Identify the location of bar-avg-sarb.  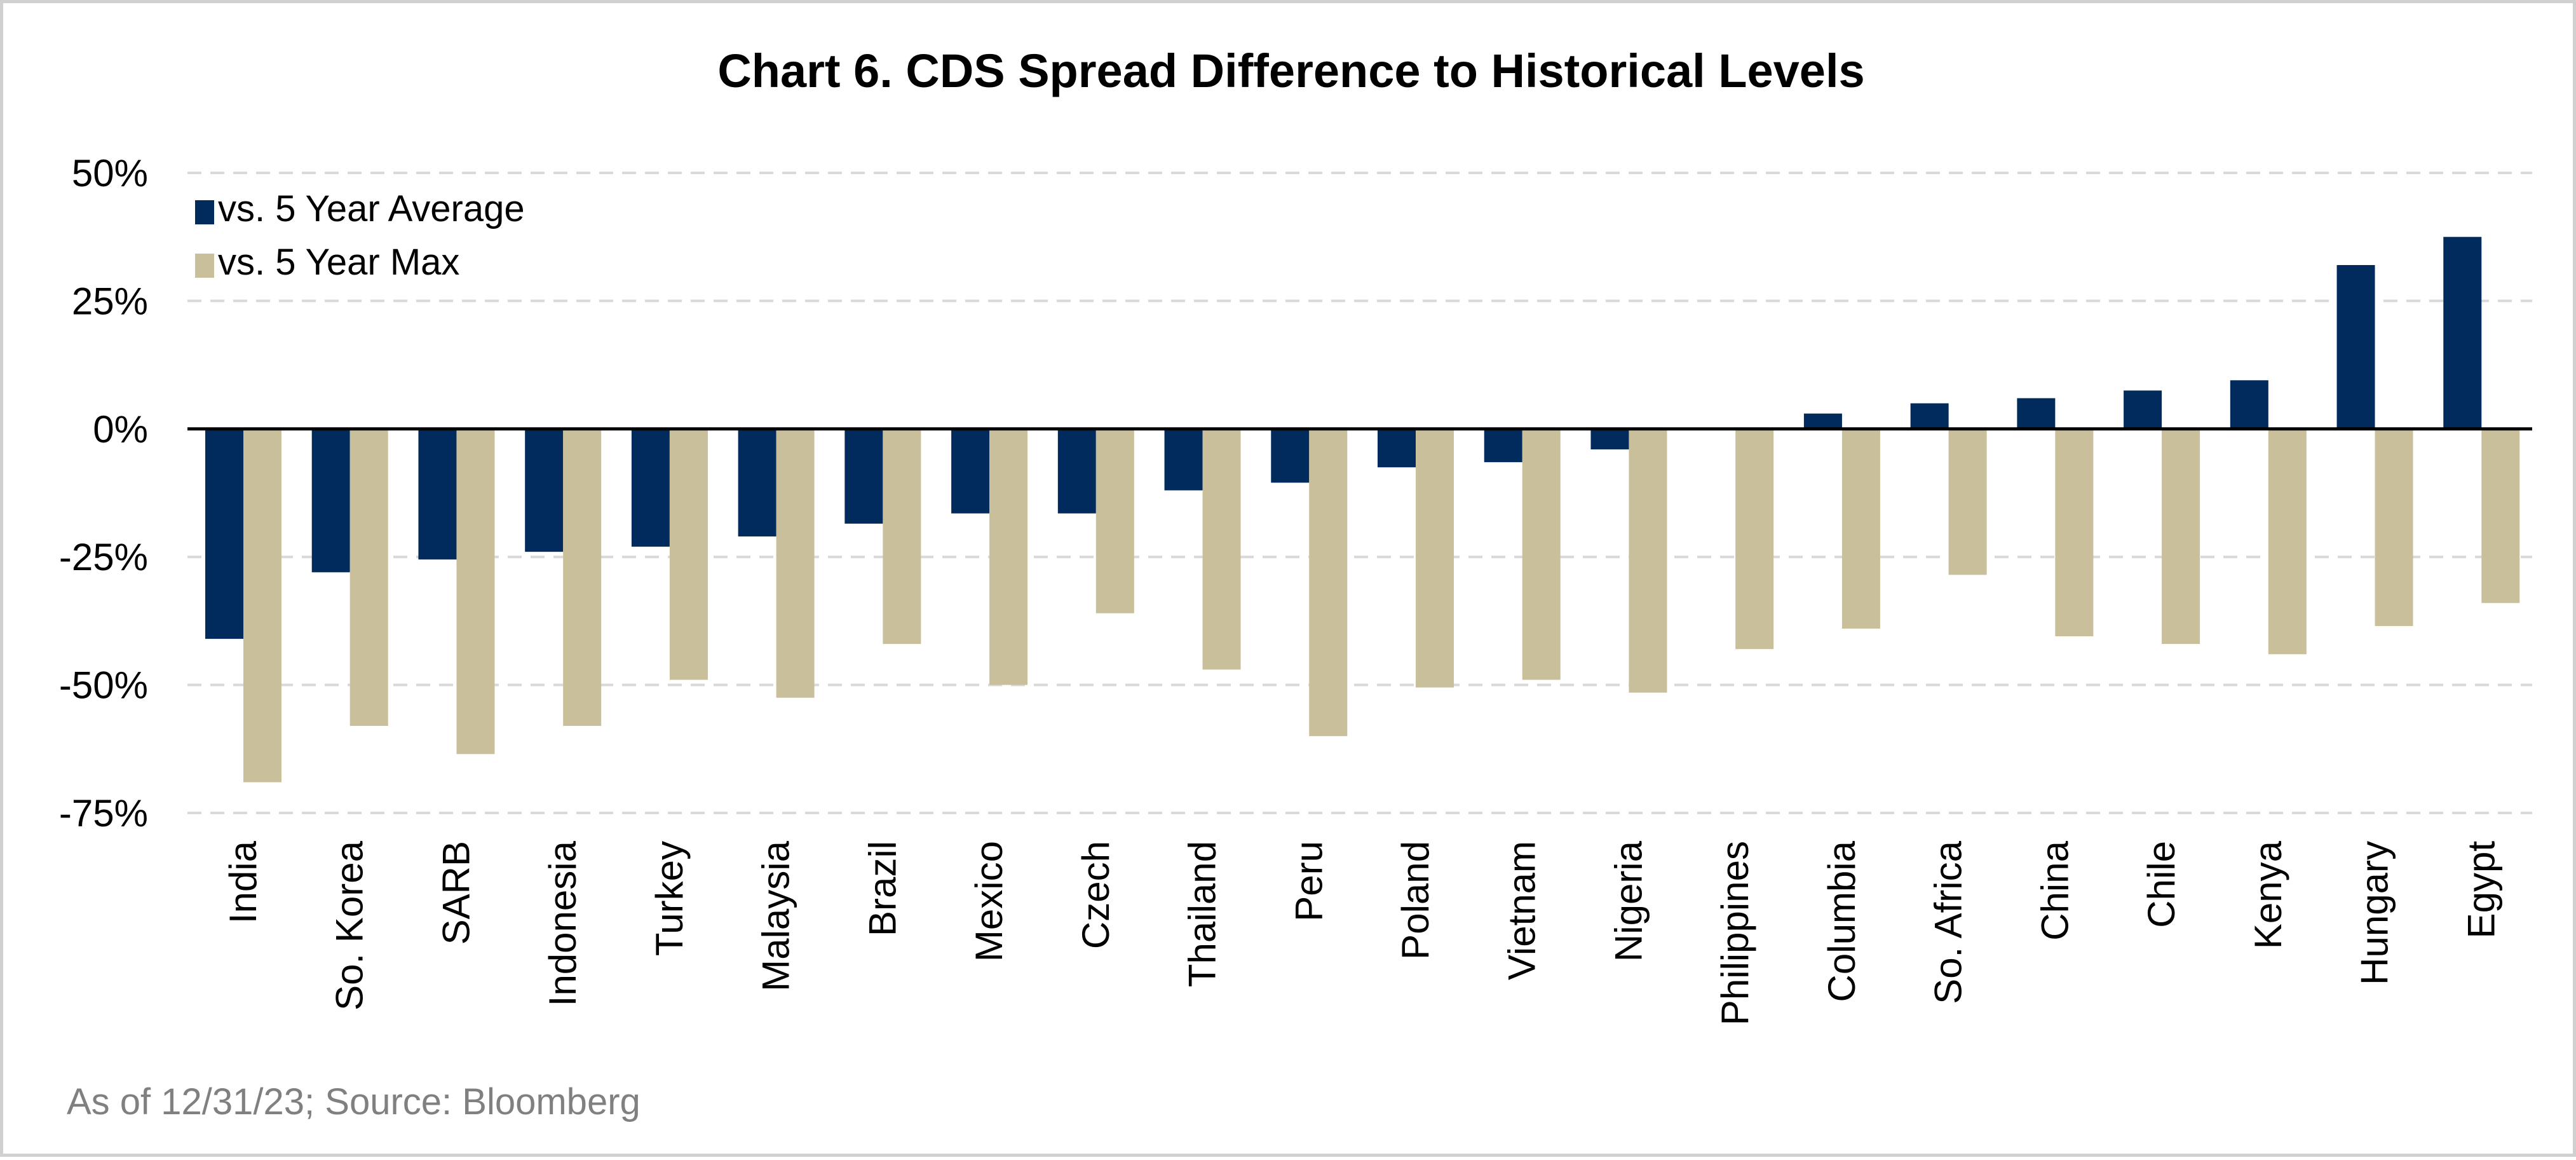
(437, 494).